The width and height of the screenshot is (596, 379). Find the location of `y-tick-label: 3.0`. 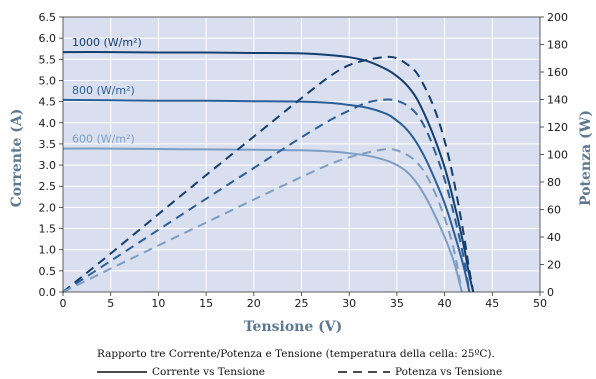

y-tick-label: 3.0 is located at coordinates (48, 165).